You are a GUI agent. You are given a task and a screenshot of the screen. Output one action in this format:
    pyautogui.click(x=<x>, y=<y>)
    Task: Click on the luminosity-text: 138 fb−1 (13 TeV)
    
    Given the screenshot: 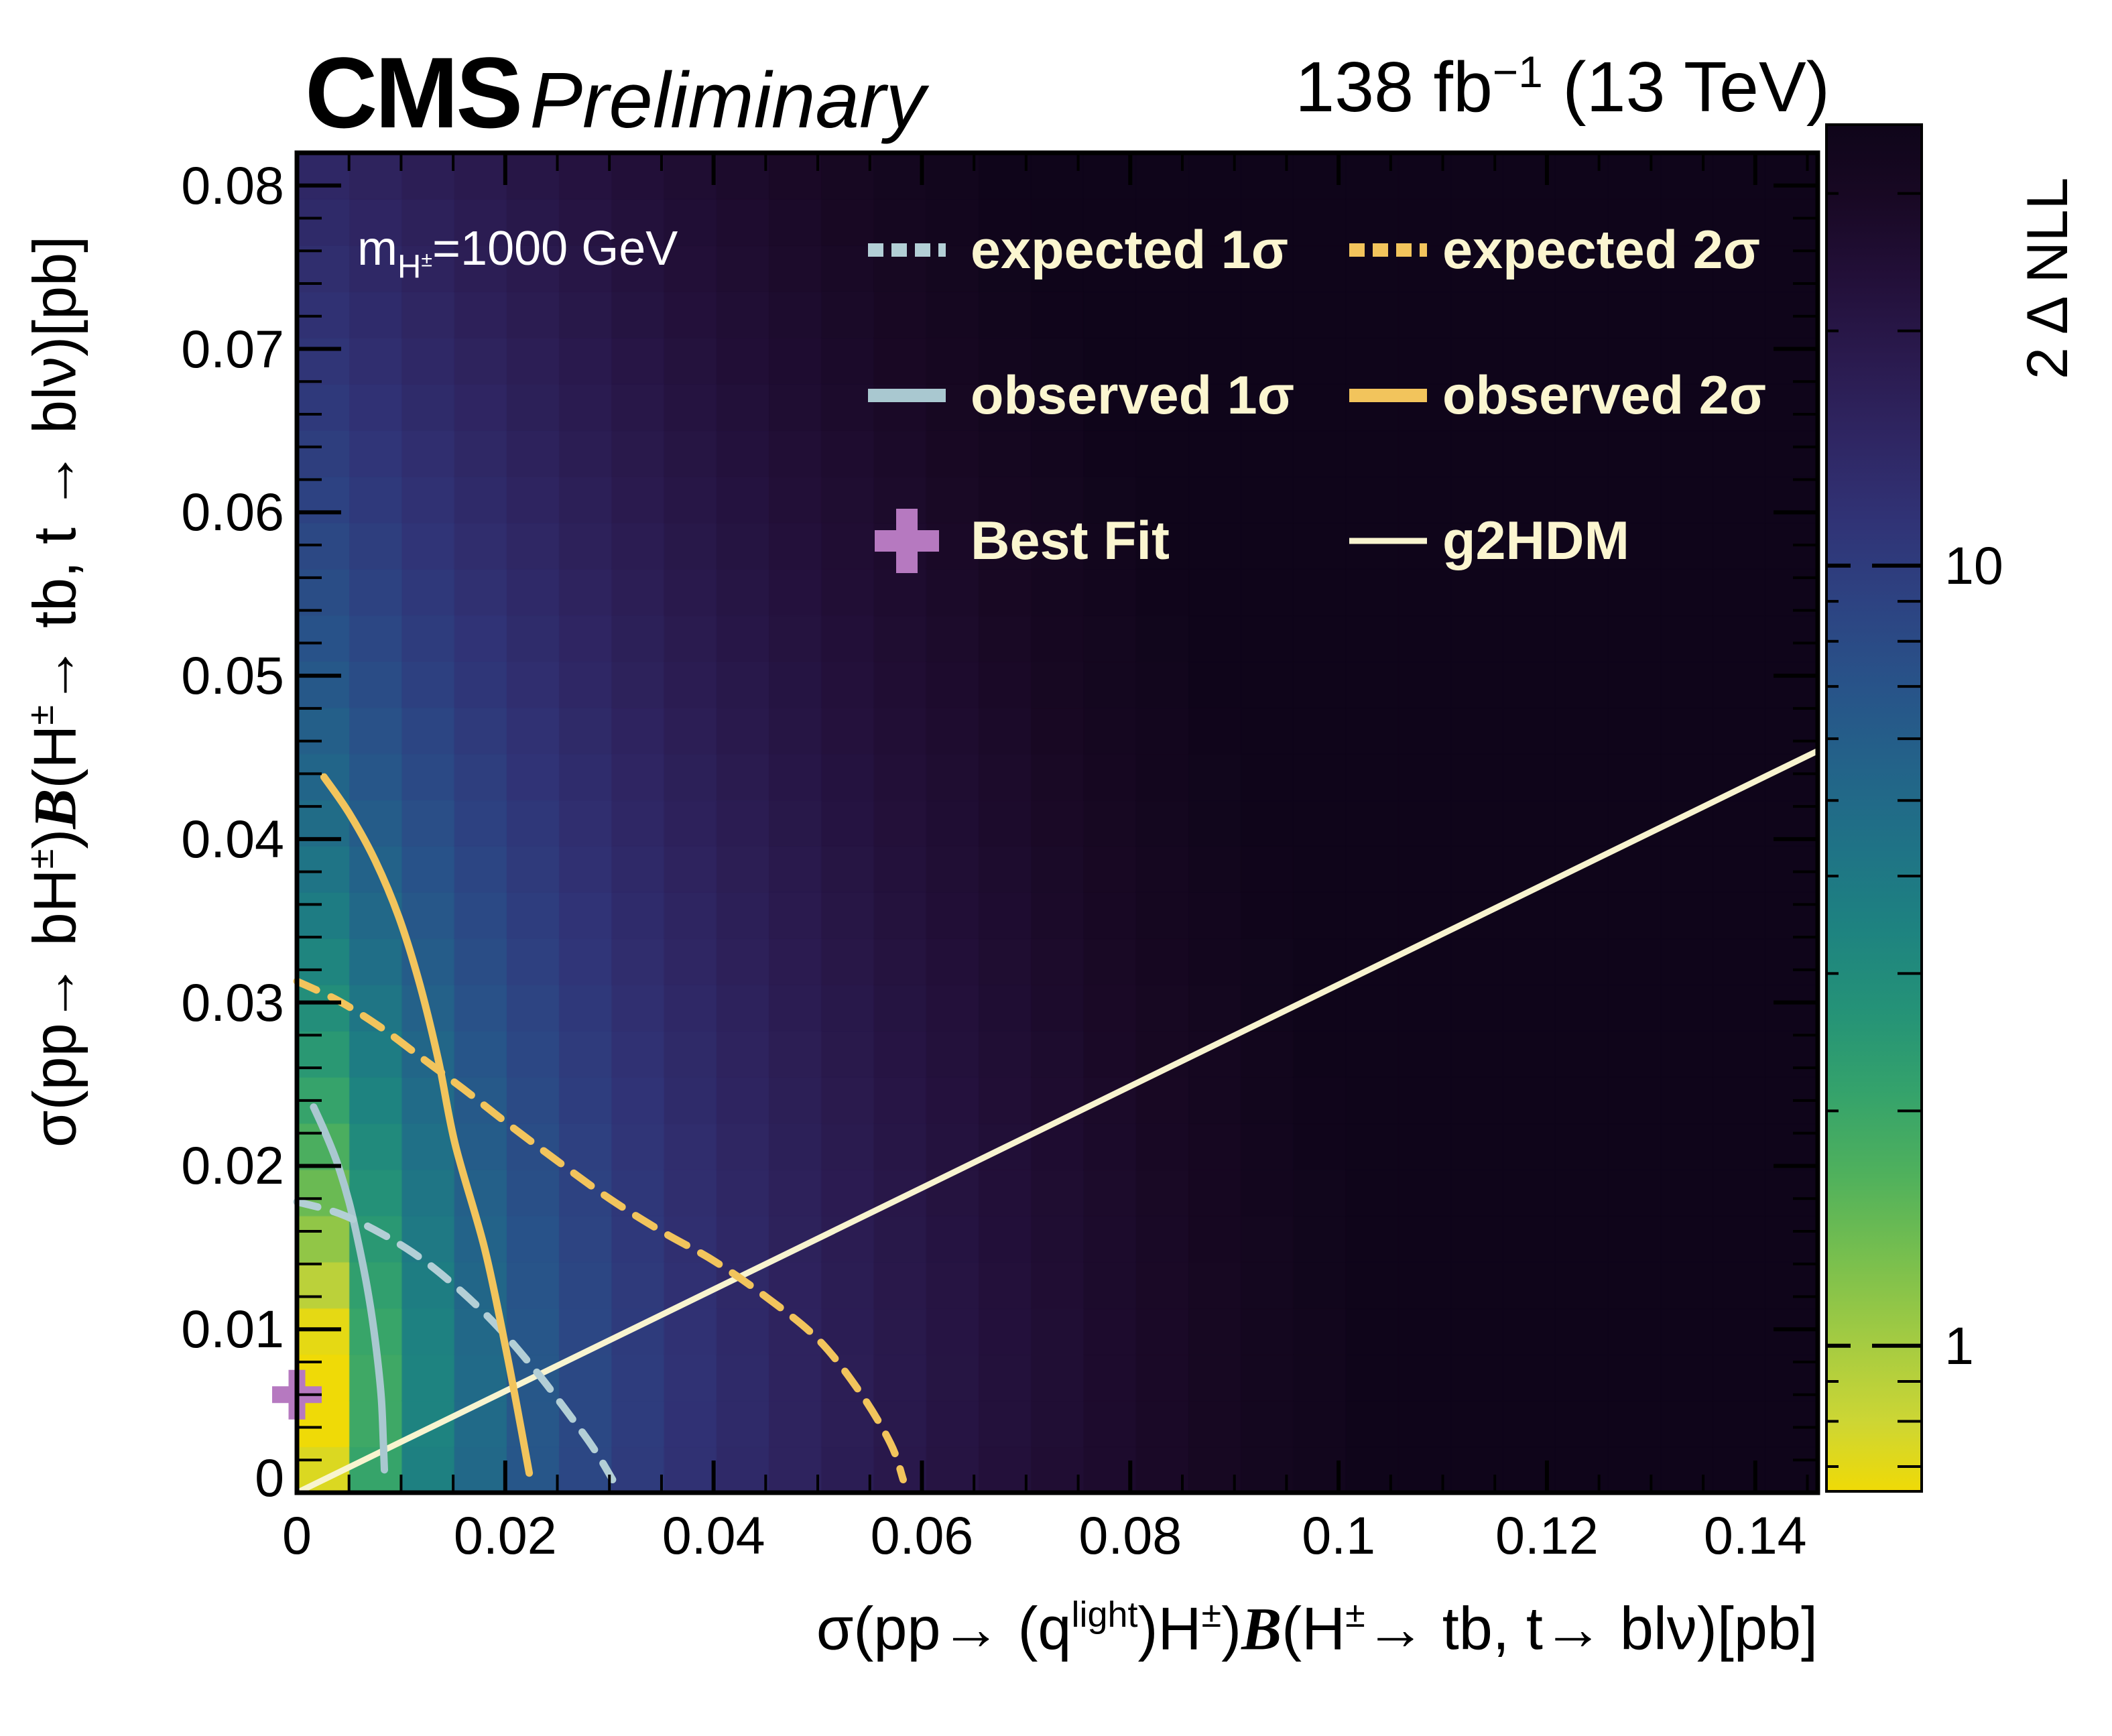 What is the action you would take?
    pyautogui.click(x=1064, y=87)
    